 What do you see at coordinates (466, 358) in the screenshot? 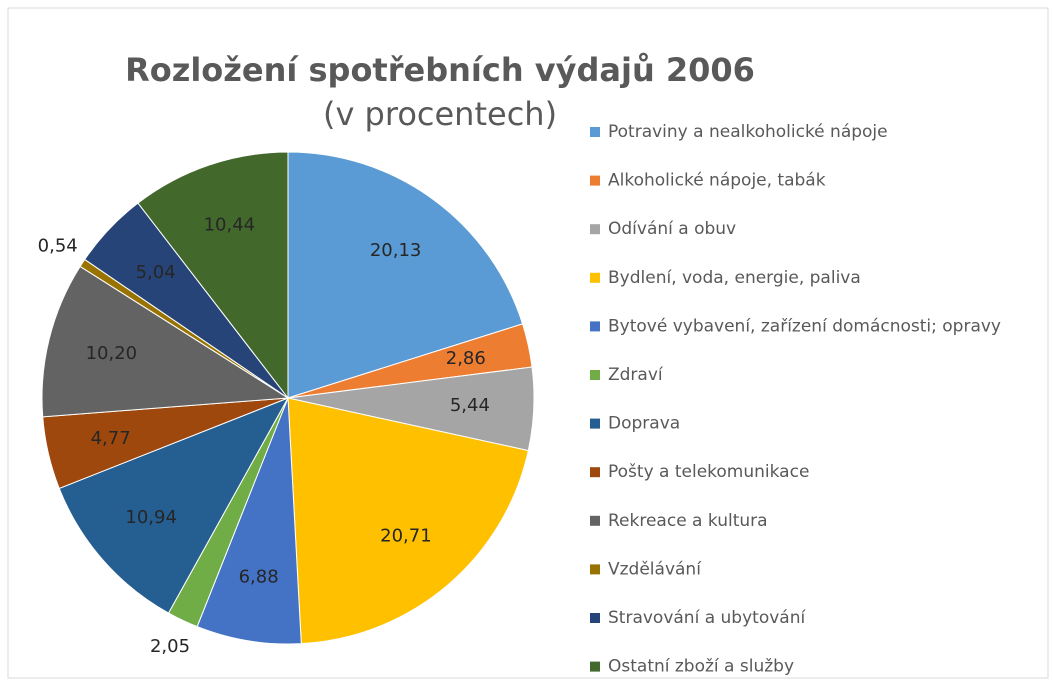
I see `data-label: 2,86` at bounding box center [466, 358].